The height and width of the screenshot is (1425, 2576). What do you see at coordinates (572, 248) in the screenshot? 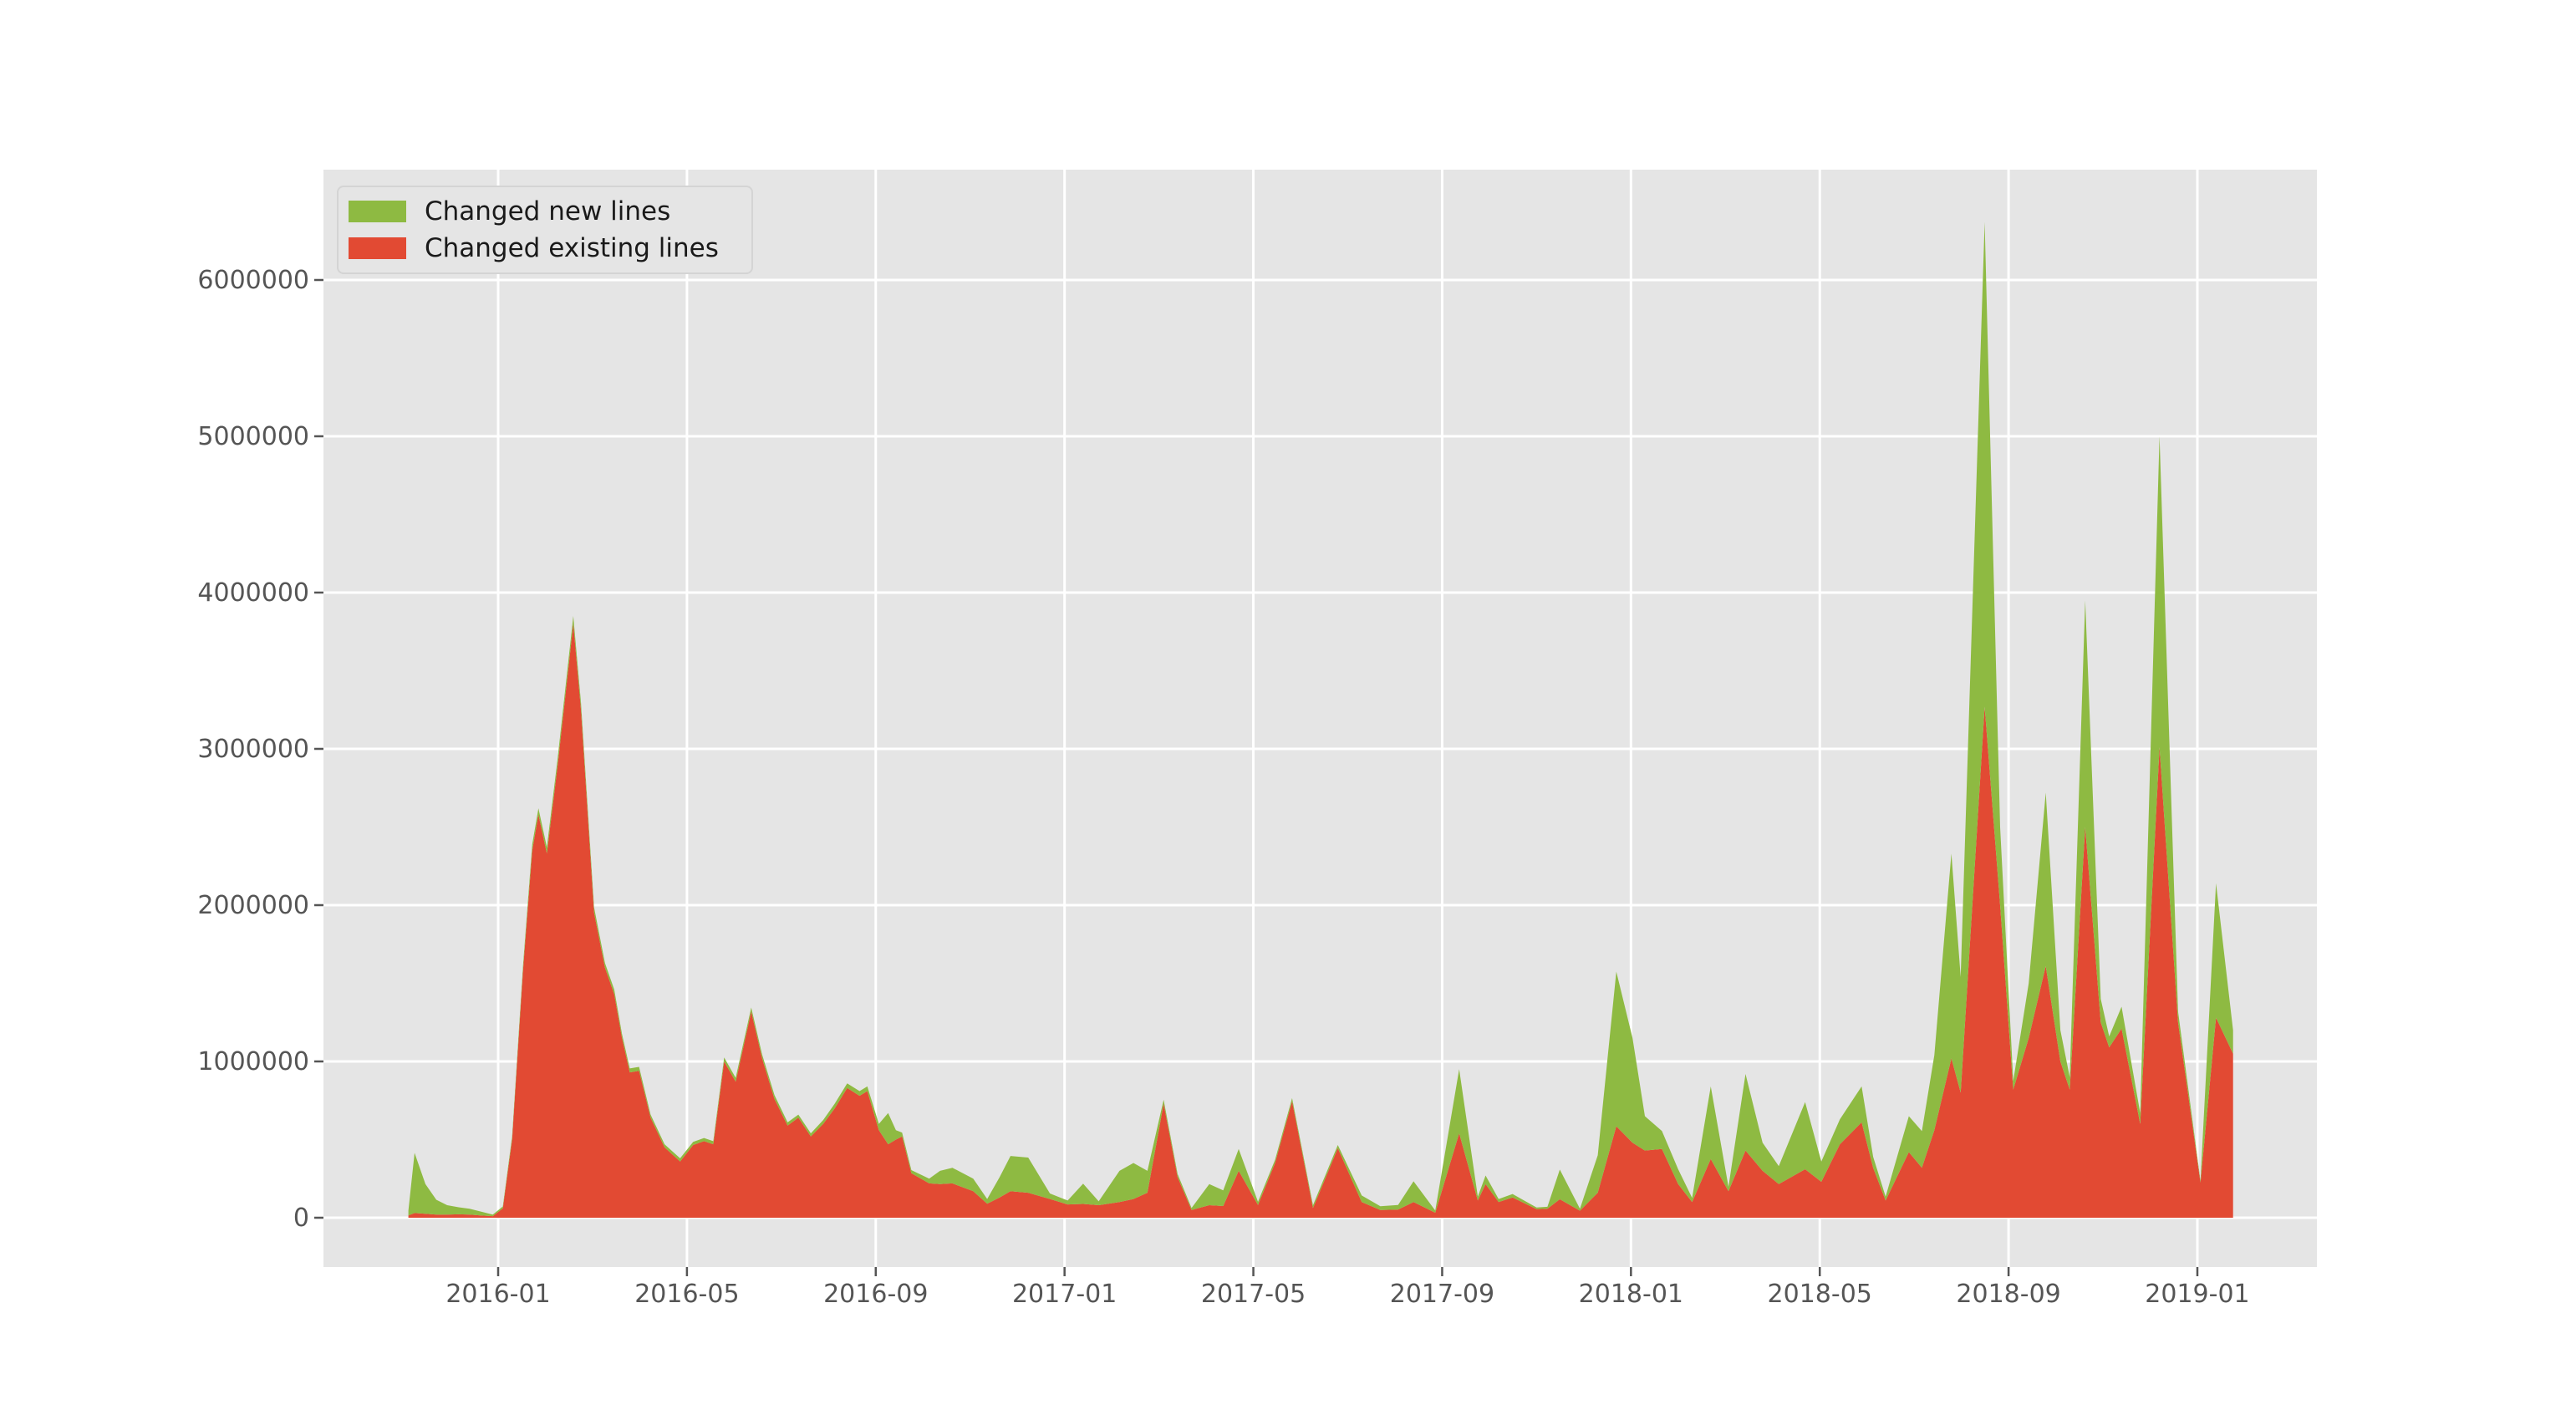
I see `legend-label-existing-lines: Changed existing lines` at bounding box center [572, 248].